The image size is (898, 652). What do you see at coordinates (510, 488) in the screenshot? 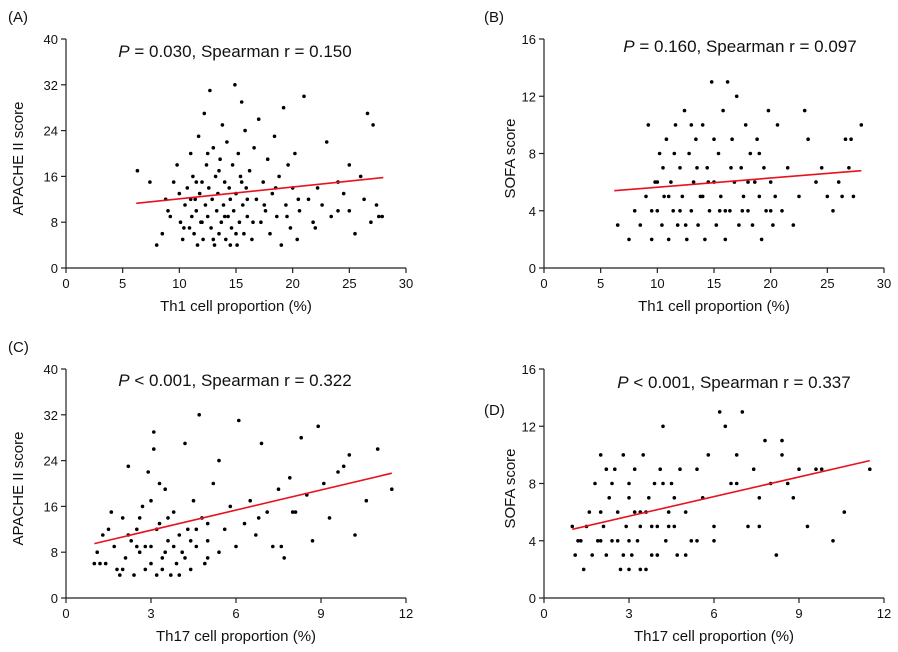
I see `y-axis-title: SOFA score` at bounding box center [510, 488].